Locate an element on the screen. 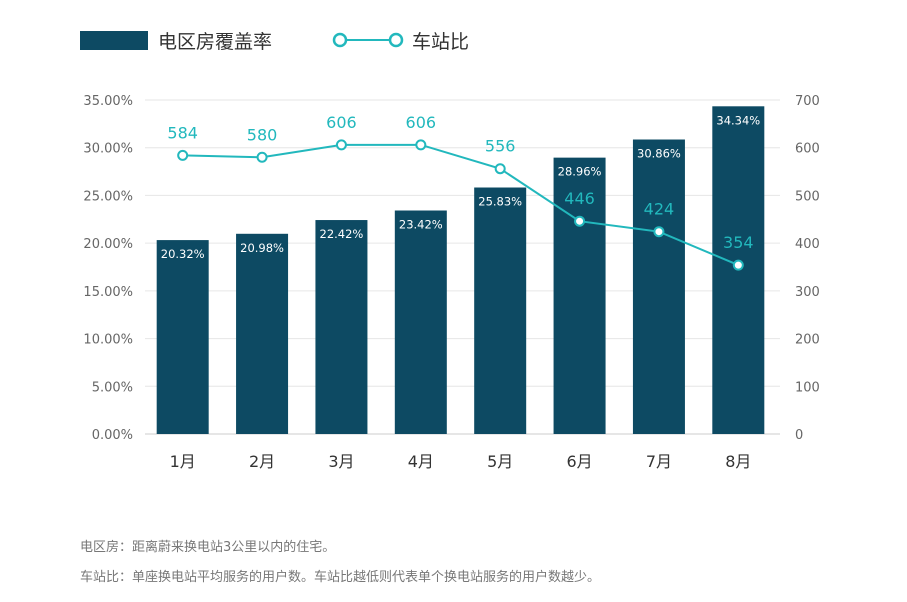  y-right-tick: 300 is located at coordinates (807, 292).